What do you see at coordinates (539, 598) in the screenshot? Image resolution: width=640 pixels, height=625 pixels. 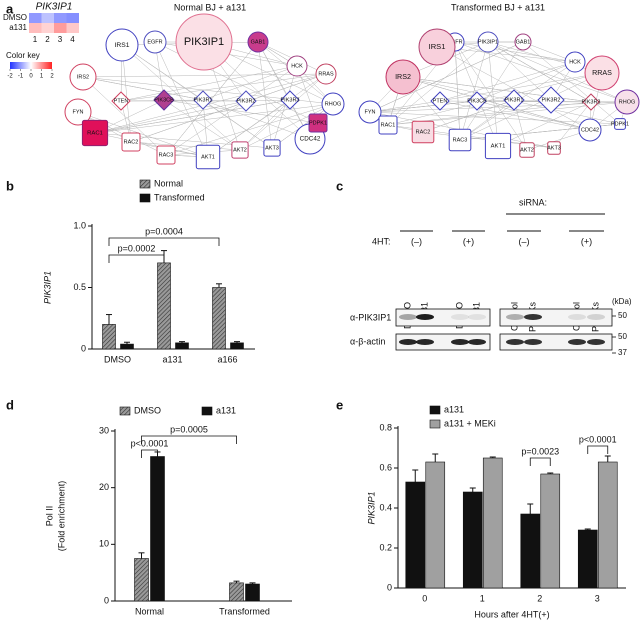 I see `x-tick-label: 2` at bounding box center [539, 598].